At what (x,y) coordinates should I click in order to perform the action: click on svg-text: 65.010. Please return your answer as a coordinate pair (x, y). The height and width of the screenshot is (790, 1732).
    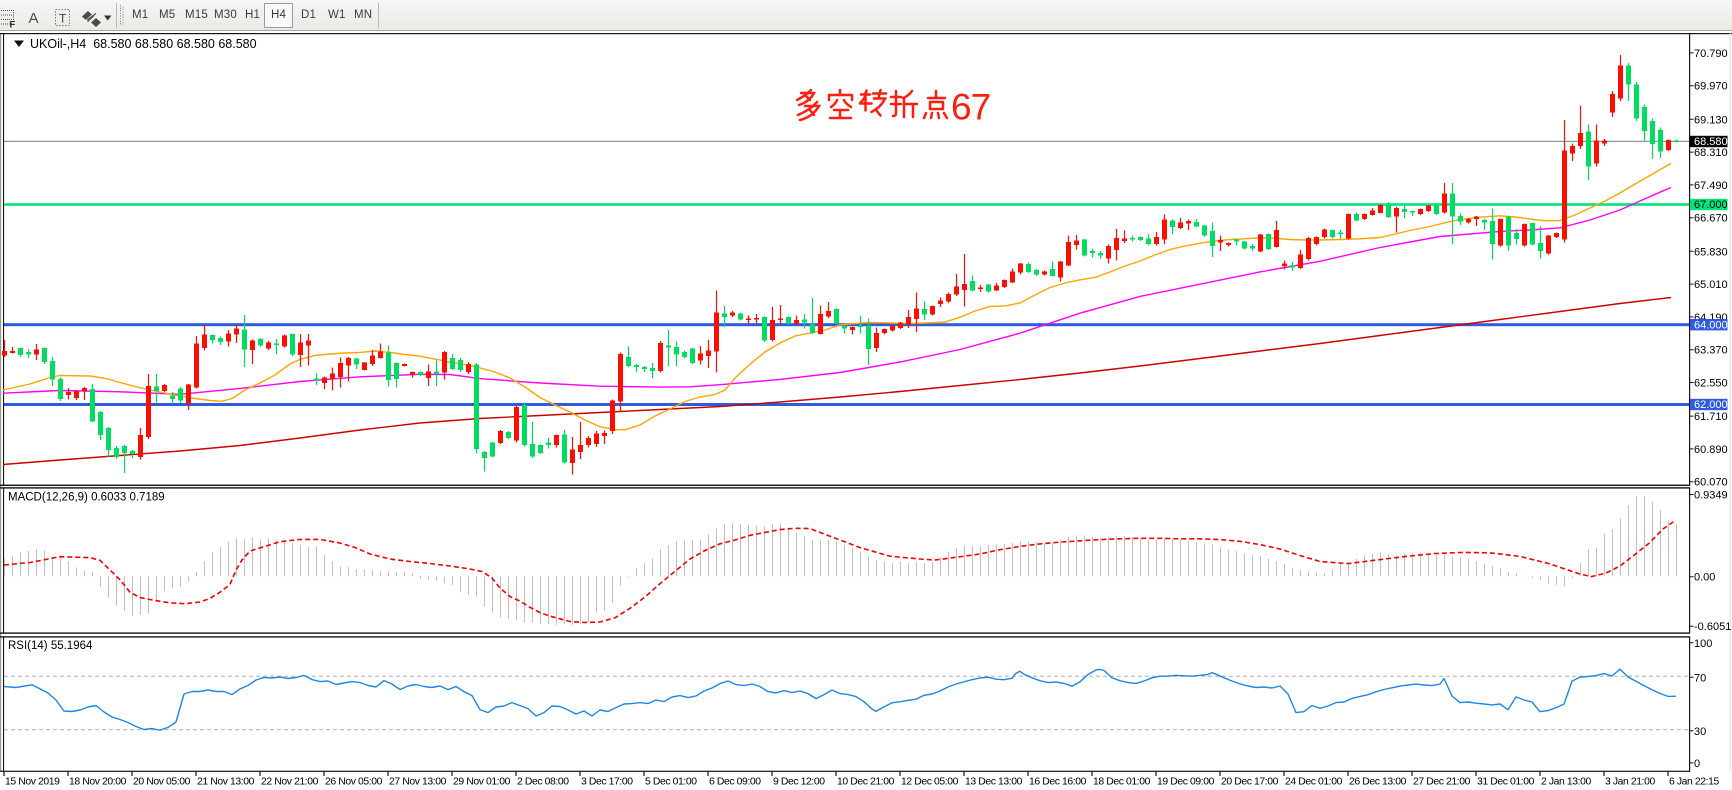
    Looking at the image, I should click on (1711, 285).